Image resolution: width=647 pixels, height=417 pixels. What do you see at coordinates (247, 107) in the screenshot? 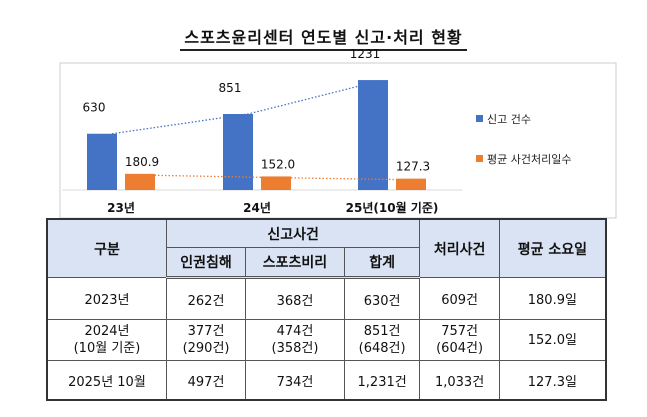
I see `trendline-reports` at bounding box center [247, 107].